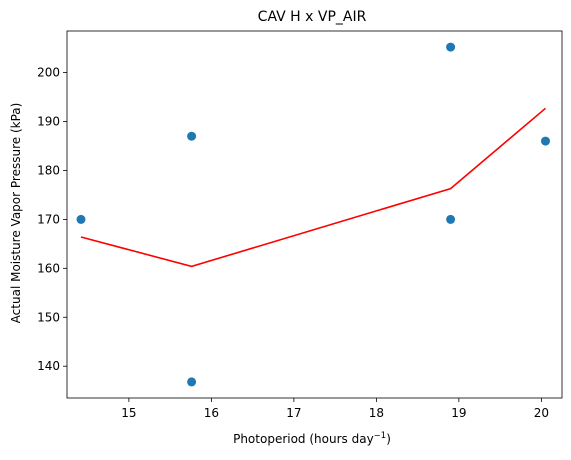 The height and width of the screenshot is (460, 571). I want to click on x-axis: 15 16 17 18 19 20, so click(335, 409).